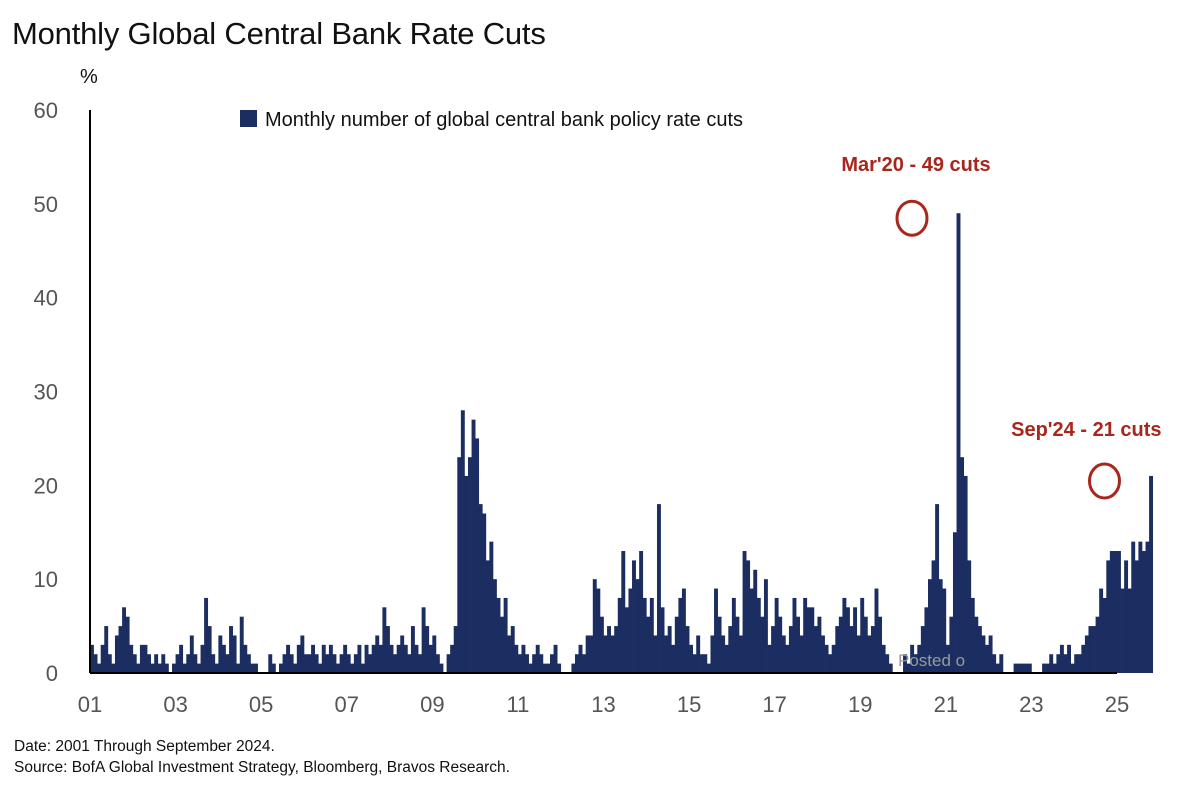  I want to click on y-tick-label: 40, so click(46, 298).